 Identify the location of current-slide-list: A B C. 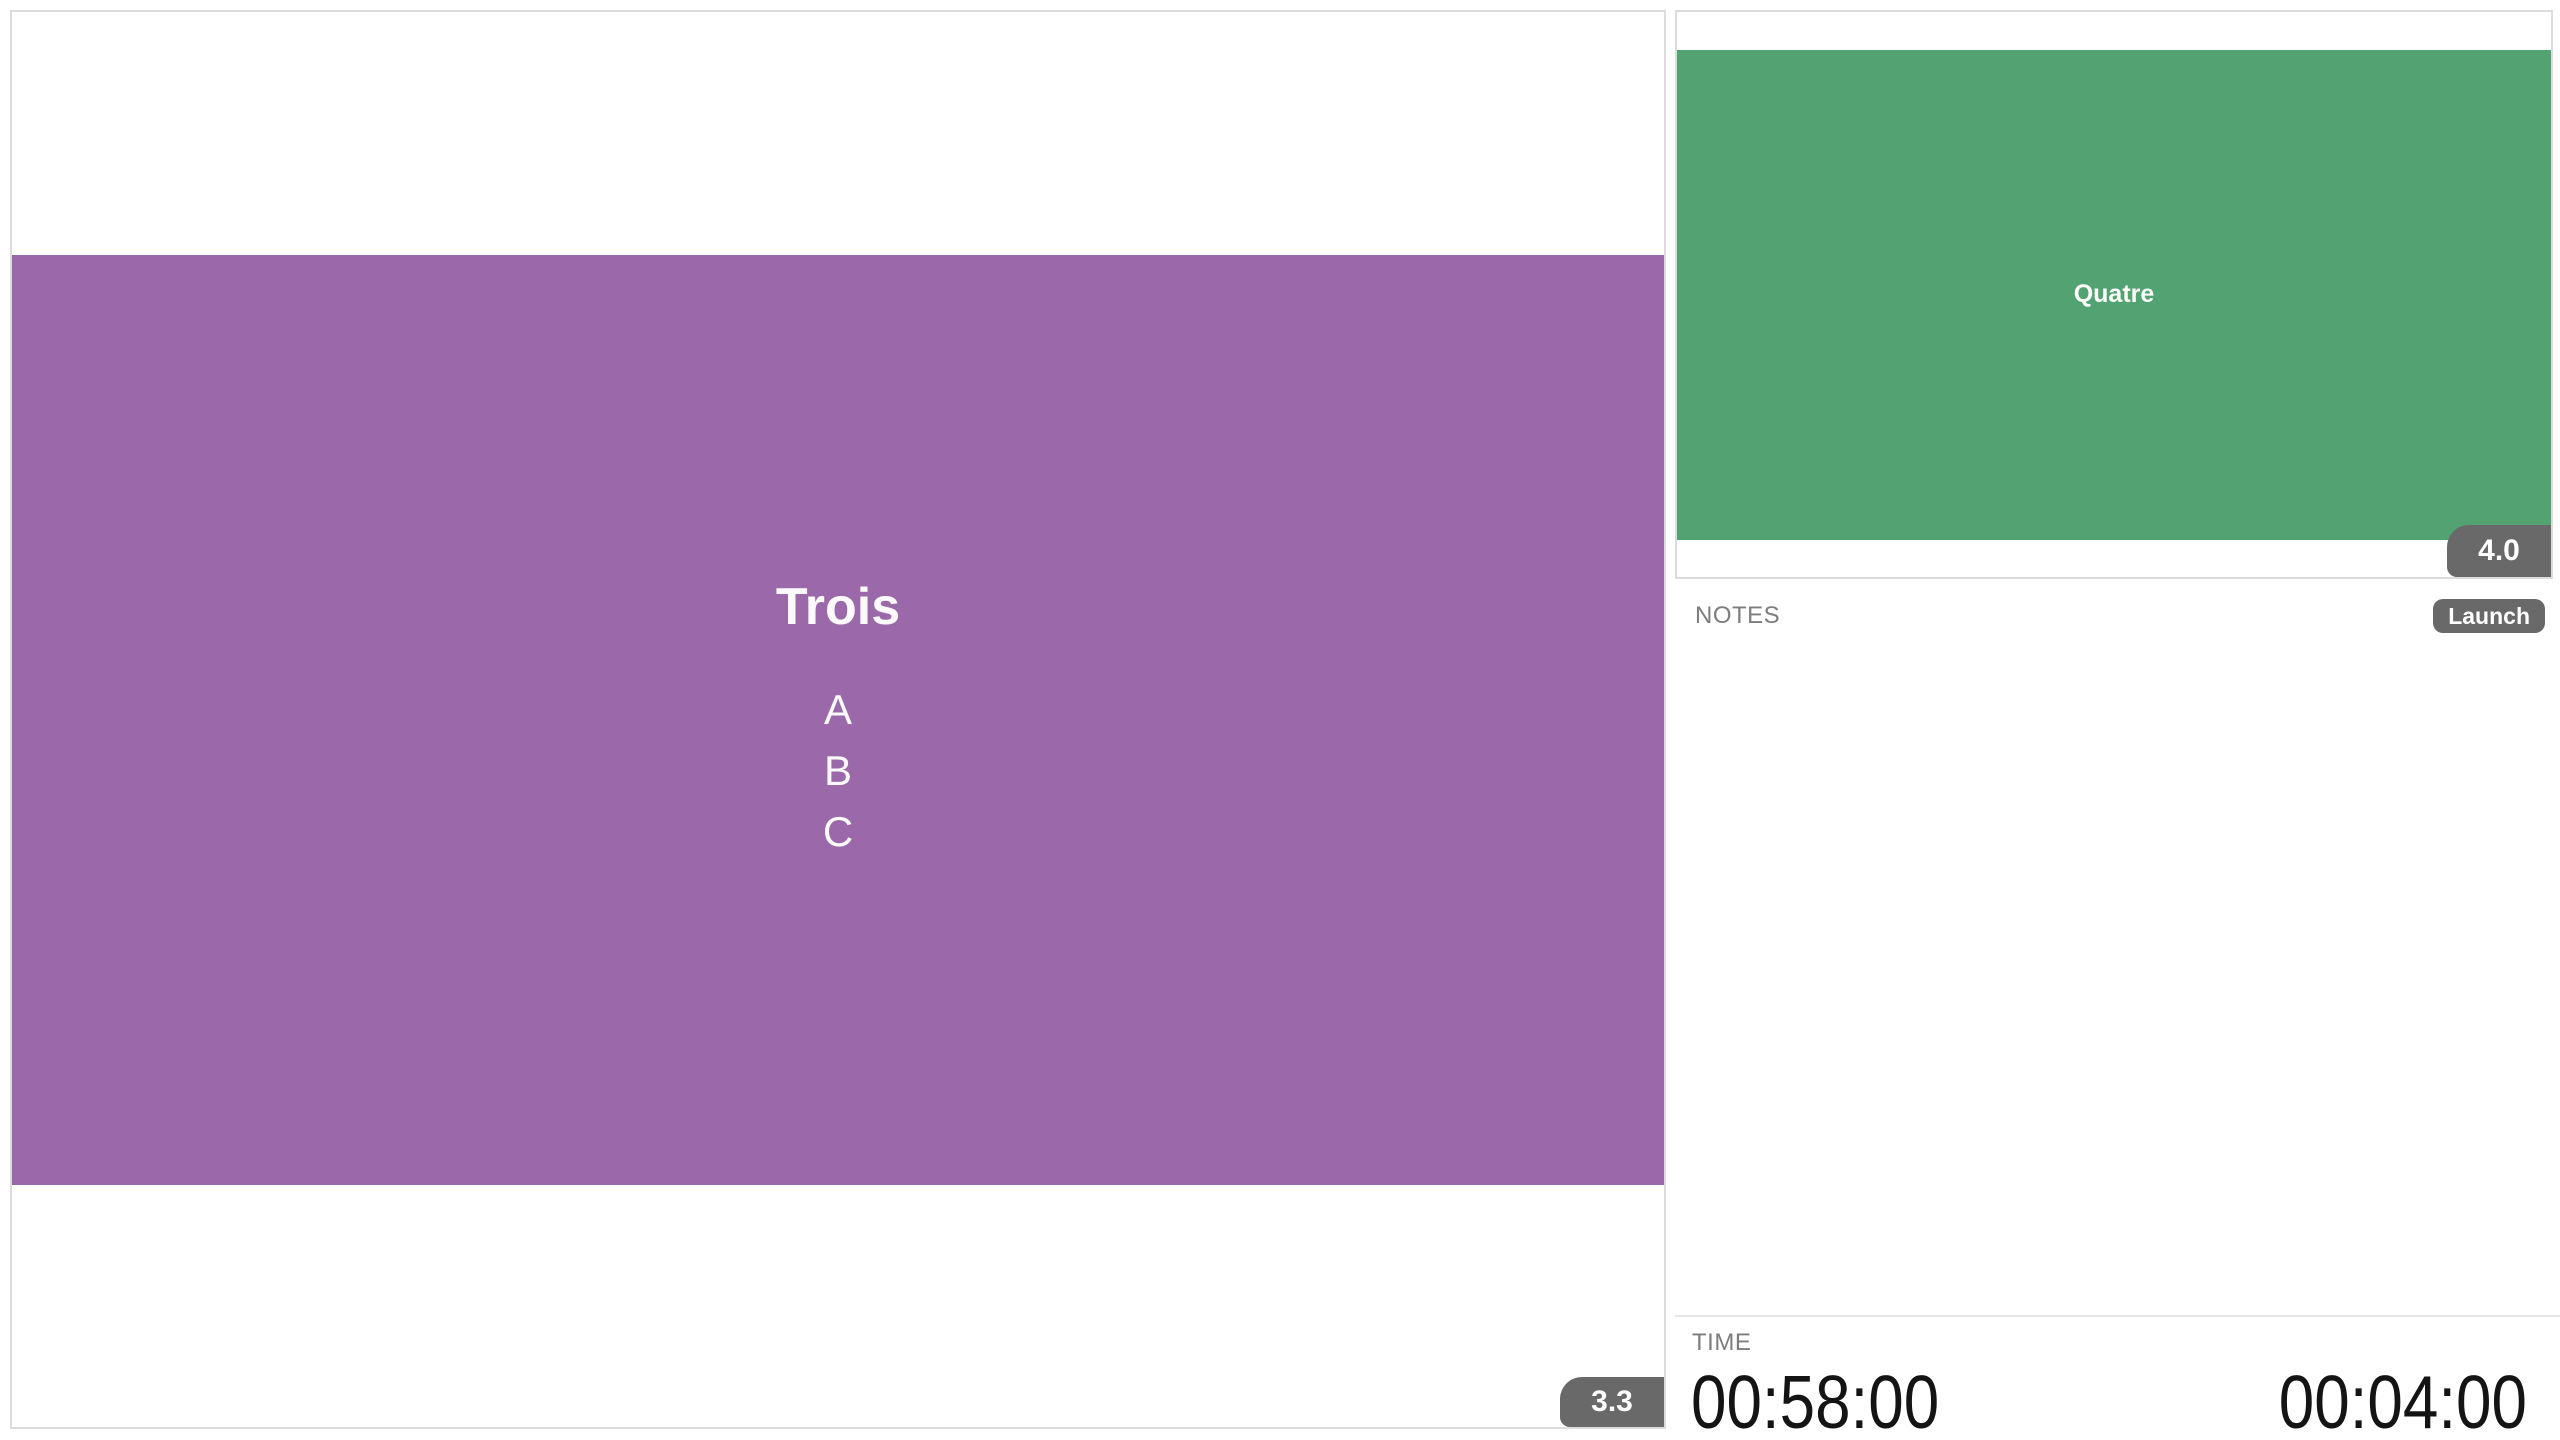
(838, 770).